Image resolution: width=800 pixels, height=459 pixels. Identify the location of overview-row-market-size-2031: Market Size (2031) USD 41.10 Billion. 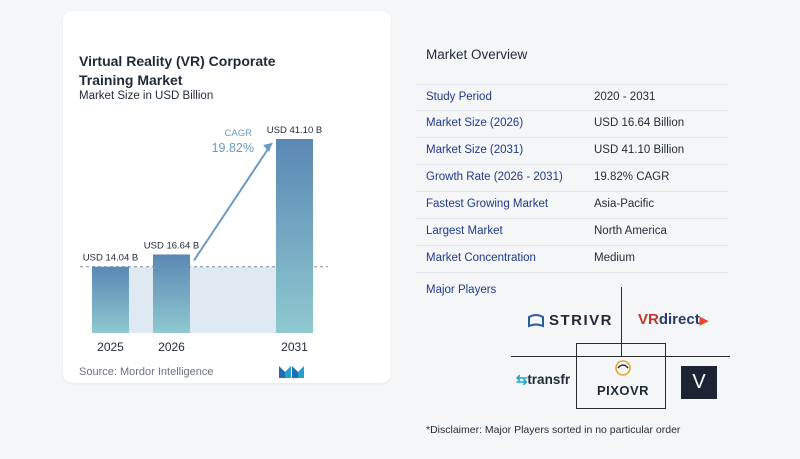
(572, 151).